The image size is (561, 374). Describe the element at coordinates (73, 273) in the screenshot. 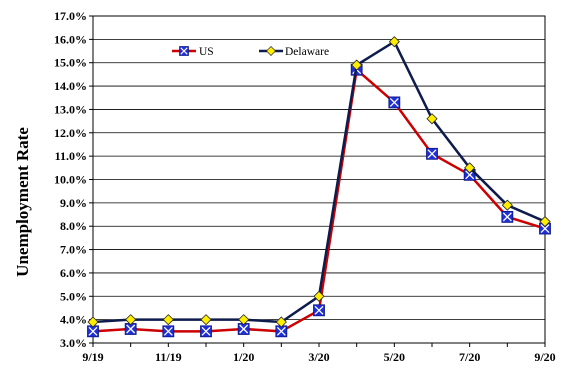

I see `y-tick-label: 6.0%` at that location.